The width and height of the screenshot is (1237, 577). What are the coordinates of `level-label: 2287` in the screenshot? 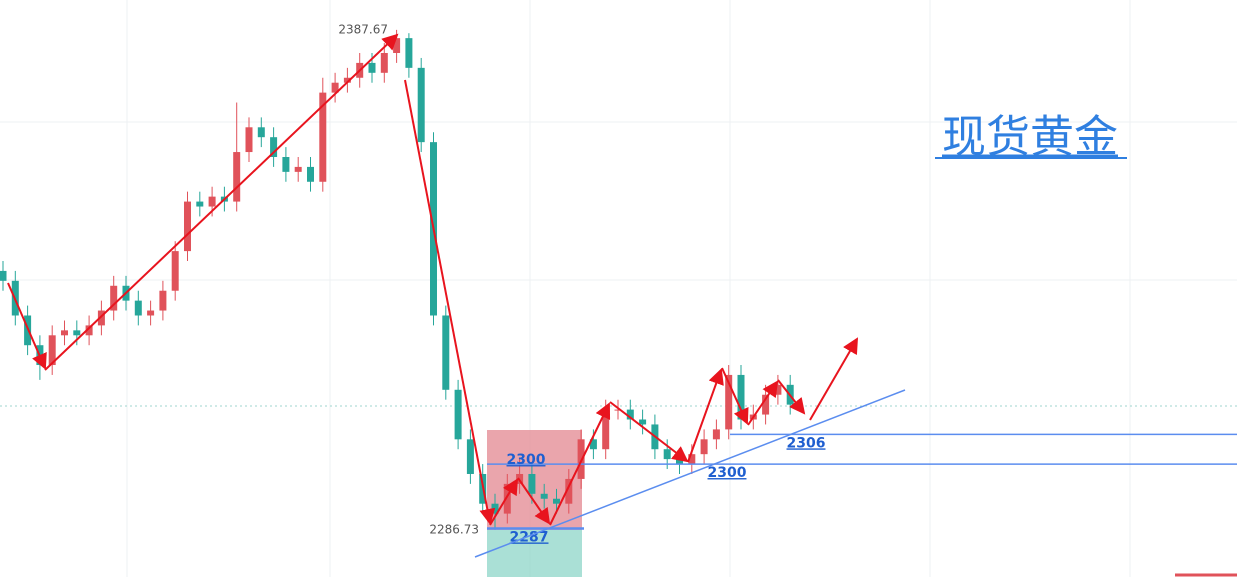 It's located at (529, 537).